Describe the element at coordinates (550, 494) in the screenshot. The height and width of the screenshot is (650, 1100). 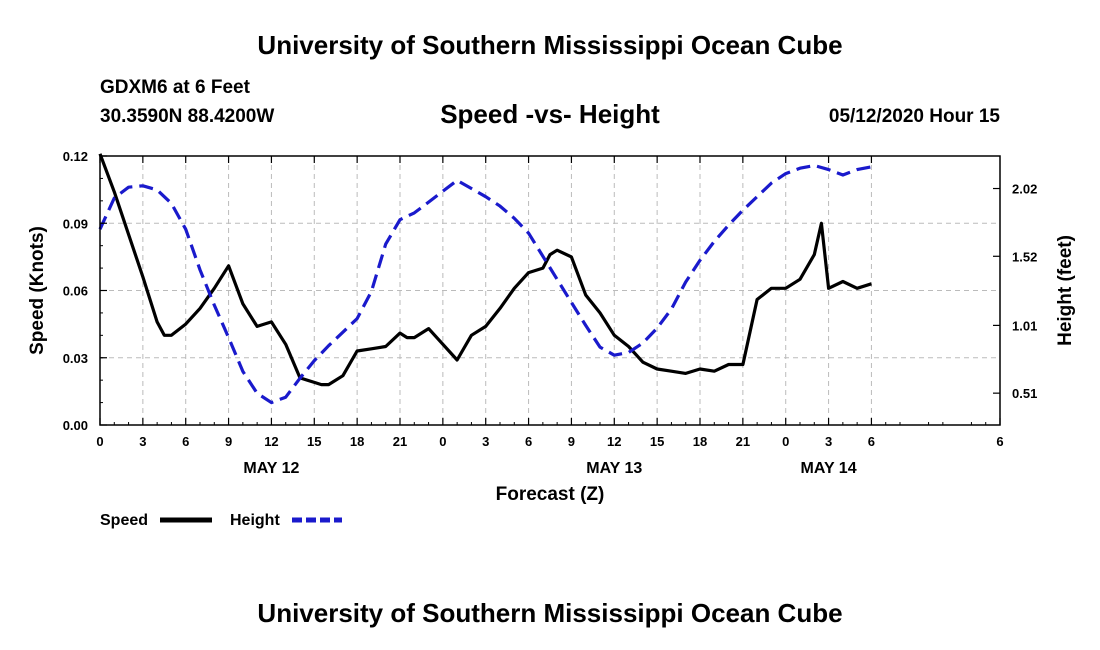
I see `x-axis-label: Forecast (Z)` at that location.